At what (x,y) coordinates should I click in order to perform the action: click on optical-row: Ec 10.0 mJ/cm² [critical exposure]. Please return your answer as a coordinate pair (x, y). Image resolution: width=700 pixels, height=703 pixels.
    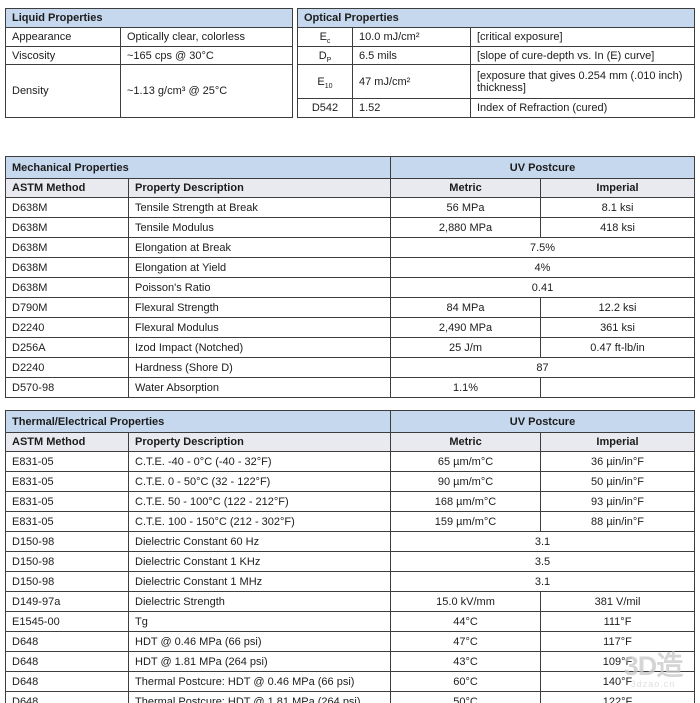
    Looking at the image, I should click on (496, 37).